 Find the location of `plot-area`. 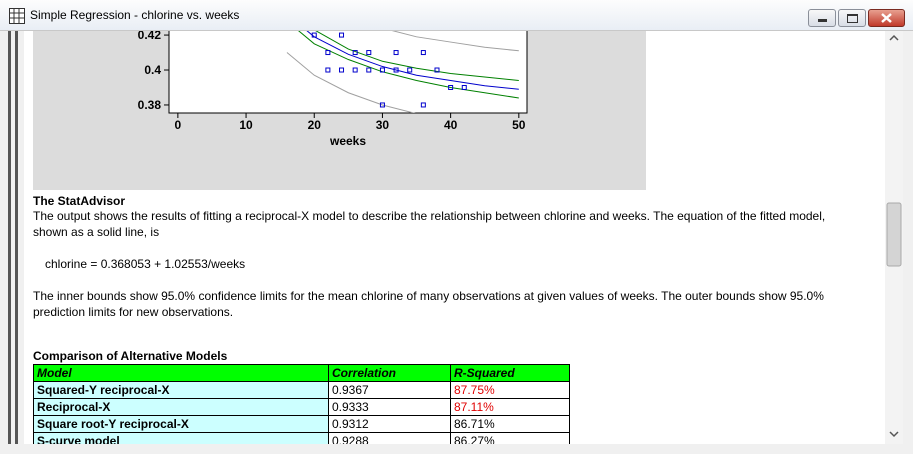

plot-area is located at coordinates (348, 72).